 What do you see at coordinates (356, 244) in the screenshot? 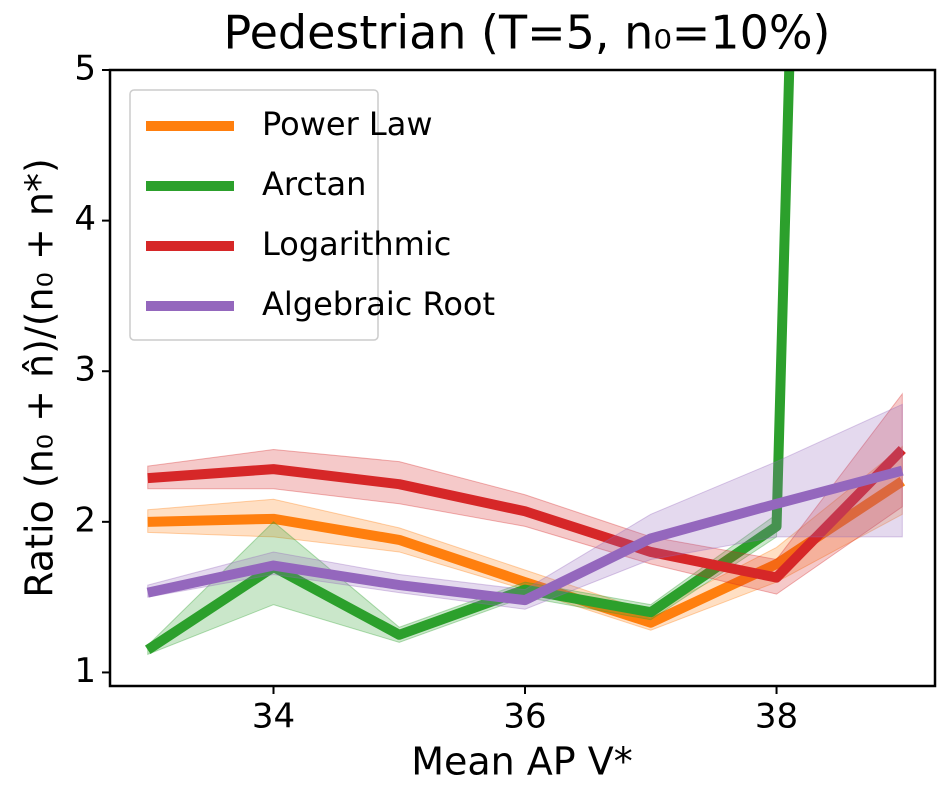
I see `legend-label: Logarithmic` at bounding box center [356, 244].